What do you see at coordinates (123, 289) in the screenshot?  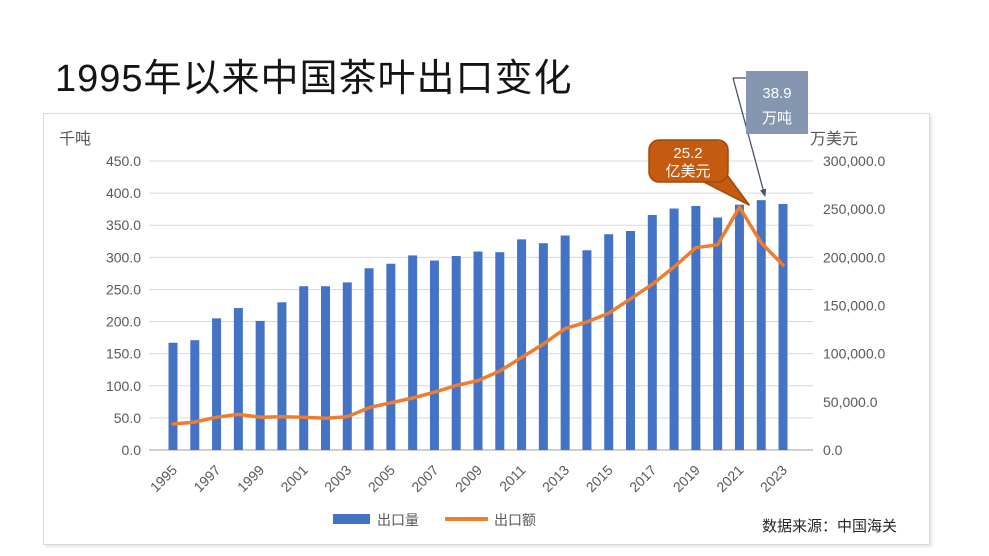 I see `left-axis-tick-label: 250.0` at bounding box center [123, 289].